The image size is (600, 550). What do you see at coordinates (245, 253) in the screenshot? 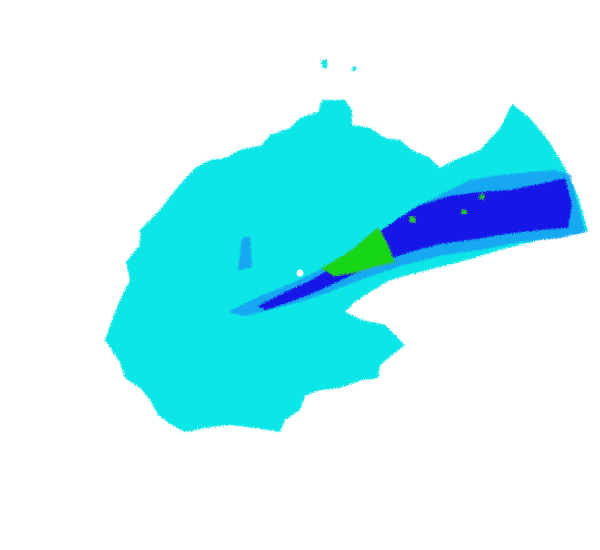
I see `echo-mid-patch` at bounding box center [245, 253].